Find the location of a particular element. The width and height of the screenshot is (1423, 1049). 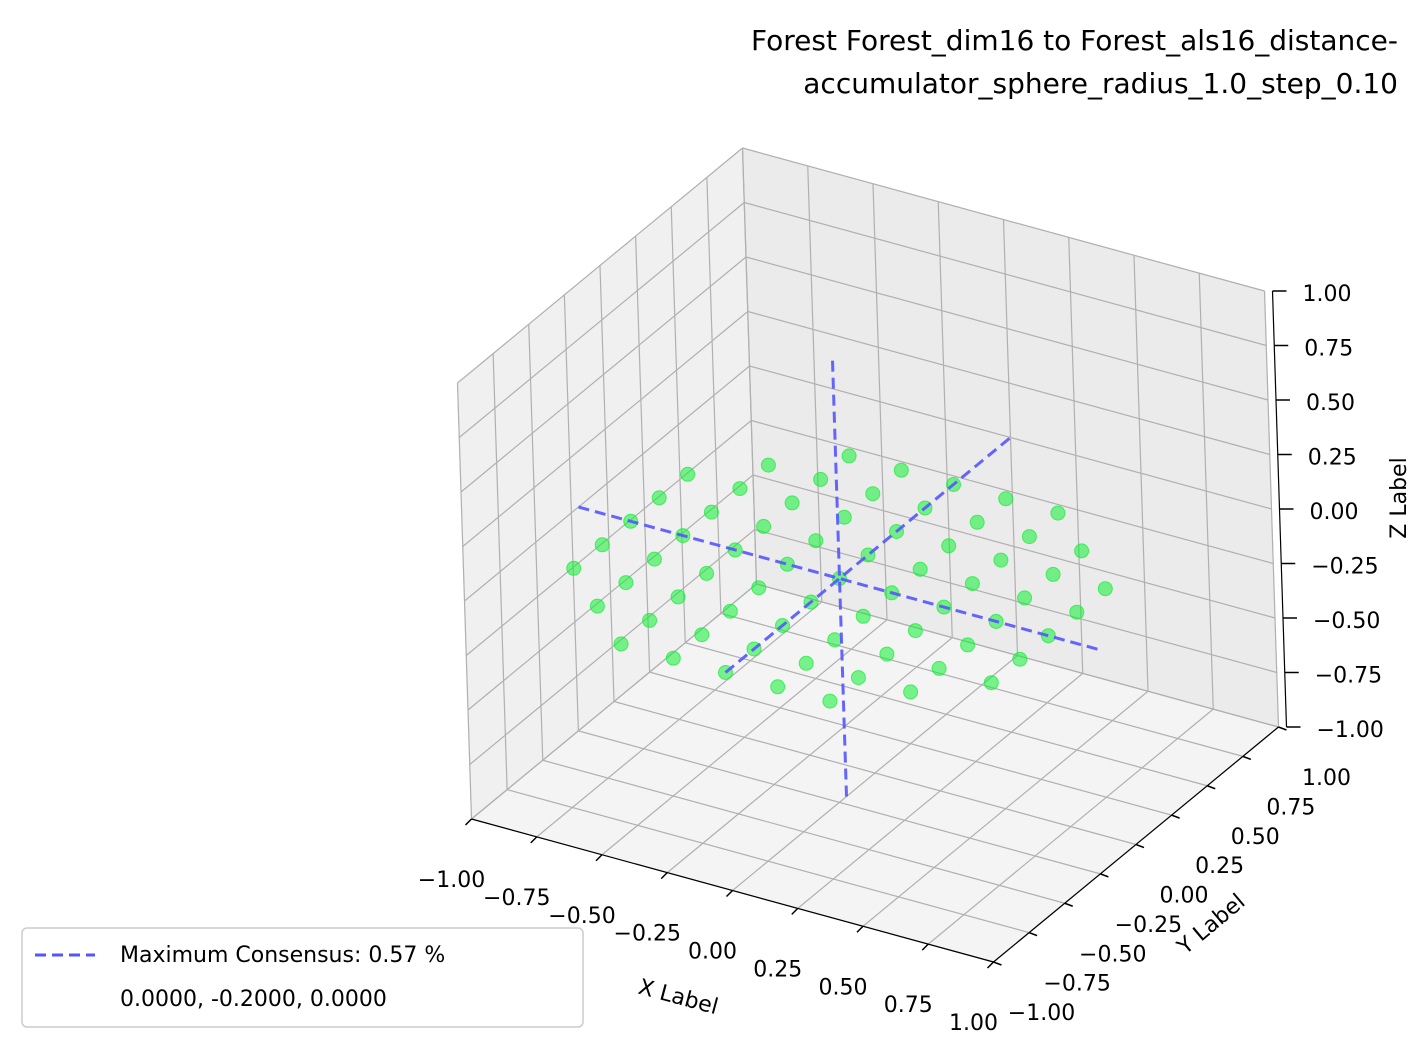

z-tick-label: −0.75 is located at coordinates (1348, 676).